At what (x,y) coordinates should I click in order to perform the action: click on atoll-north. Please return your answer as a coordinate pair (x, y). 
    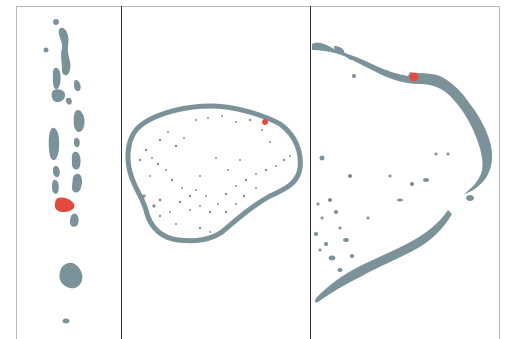
    Looking at the image, I should click on (64, 51).